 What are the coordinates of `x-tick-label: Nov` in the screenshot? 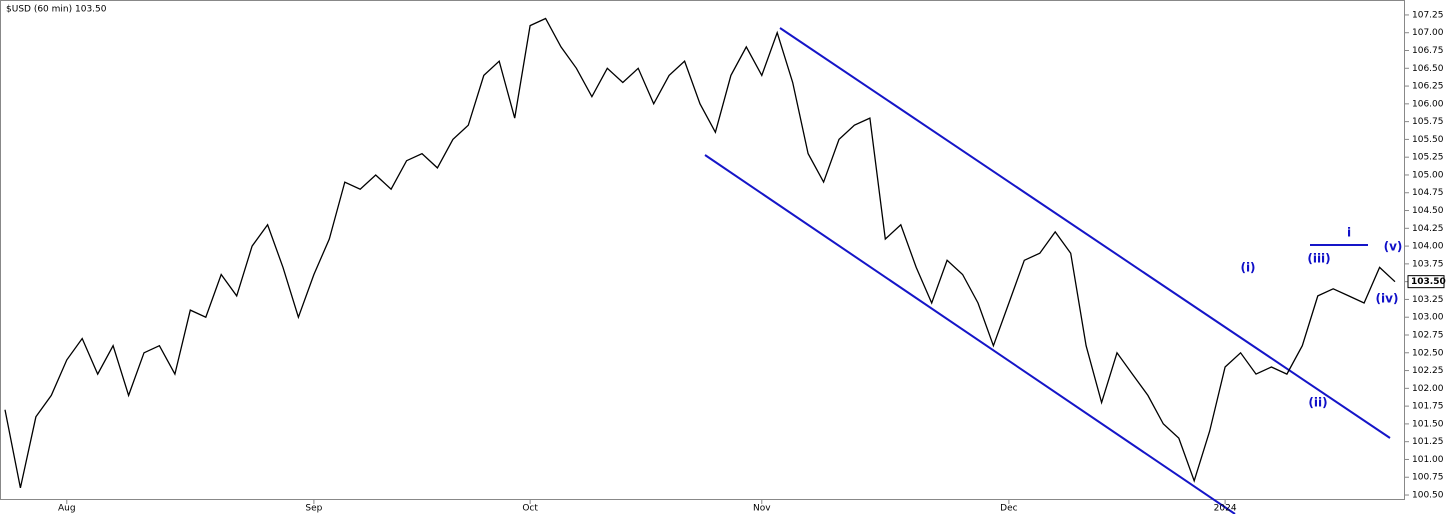 It's located at (762, 509).